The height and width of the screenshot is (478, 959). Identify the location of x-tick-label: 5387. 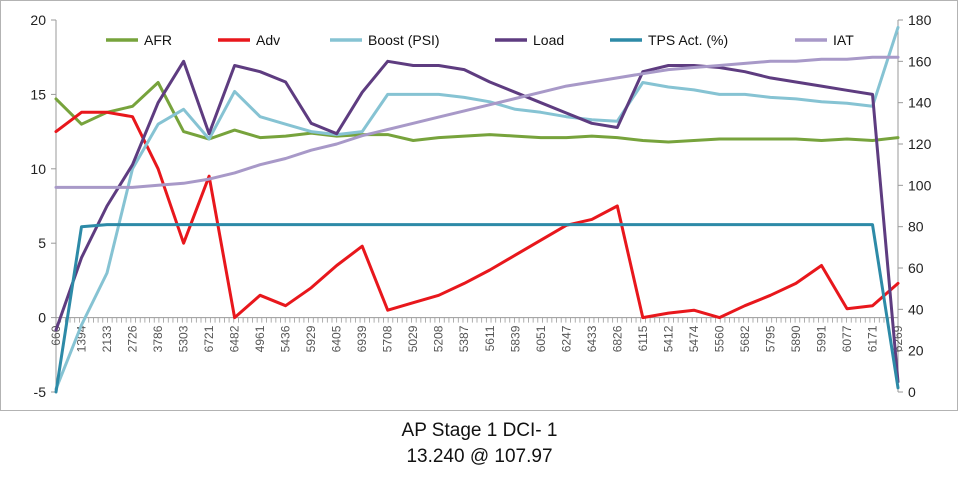
(464, 338).